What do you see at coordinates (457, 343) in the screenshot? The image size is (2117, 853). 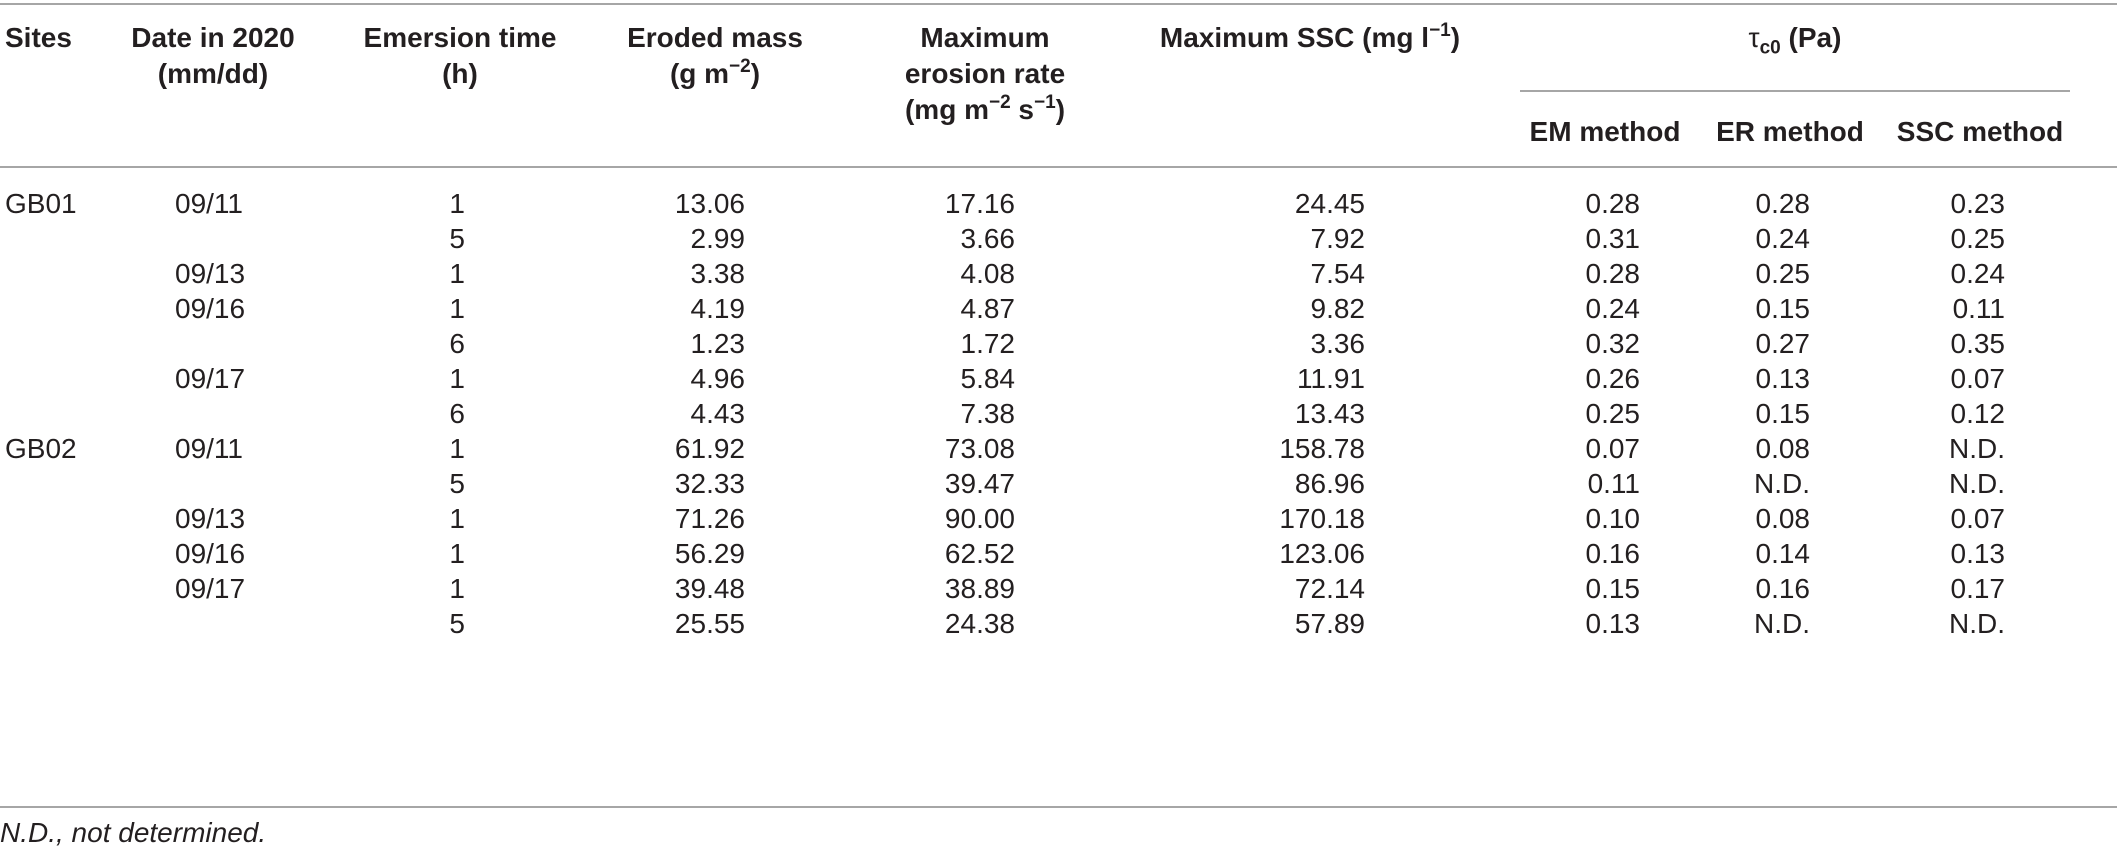 I see `cell-emersion-time: 6` at bounding box center [457, 343].